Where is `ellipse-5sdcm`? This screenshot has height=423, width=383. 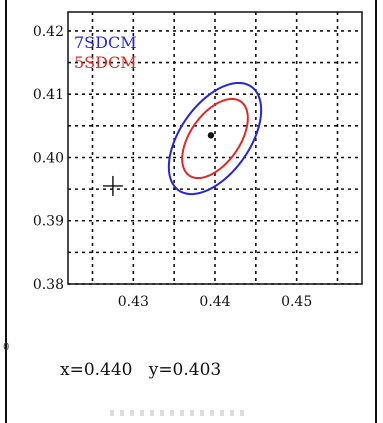 ellipse-5sdcm is located at coordinates (215, 138).